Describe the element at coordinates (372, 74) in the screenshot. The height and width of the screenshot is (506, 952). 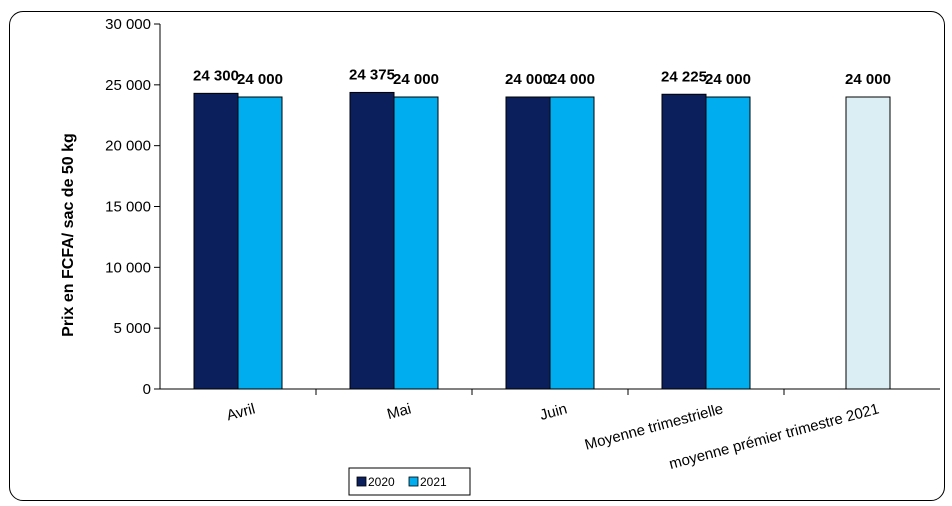
I see `data-label: 24 375` at that location.